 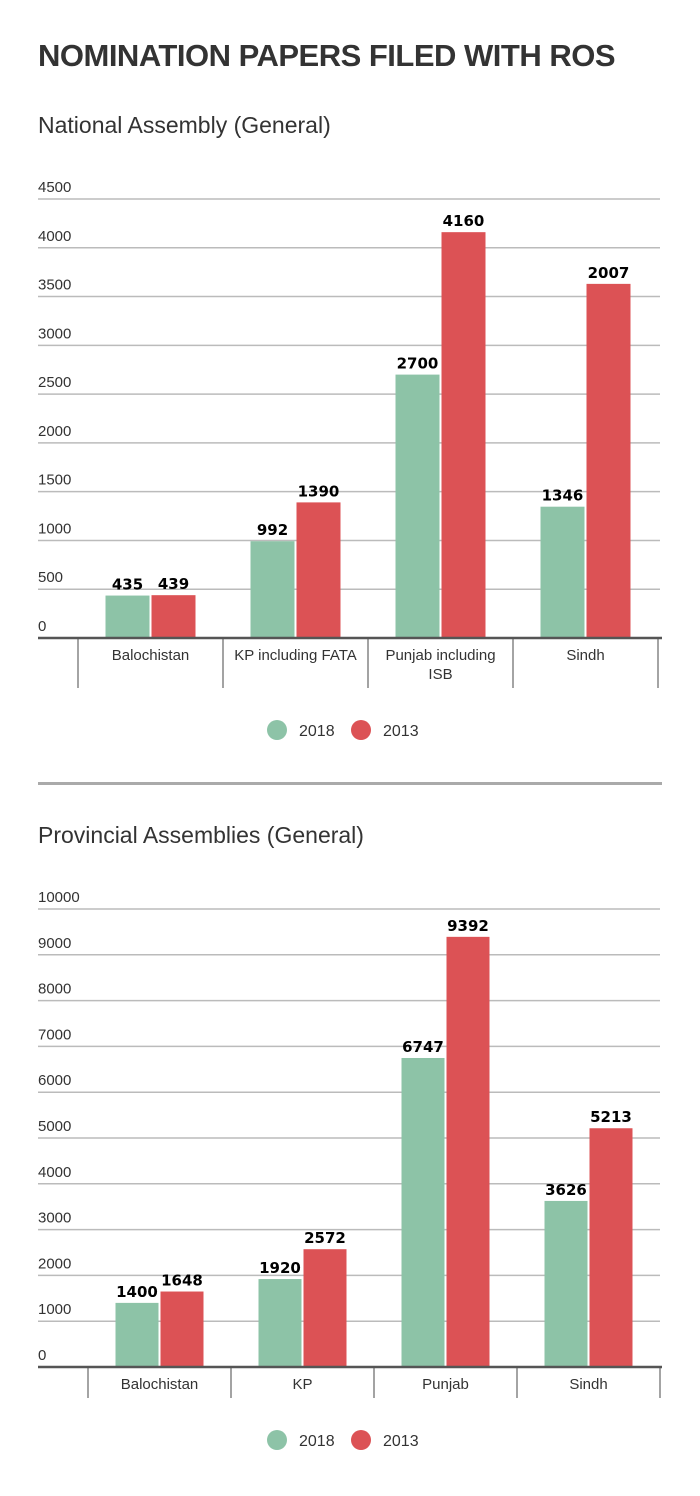 What do you see at coordinates (173, 584) in the screenshot?
I see `data-label-2013: 439` at bounding box center [173, 584].